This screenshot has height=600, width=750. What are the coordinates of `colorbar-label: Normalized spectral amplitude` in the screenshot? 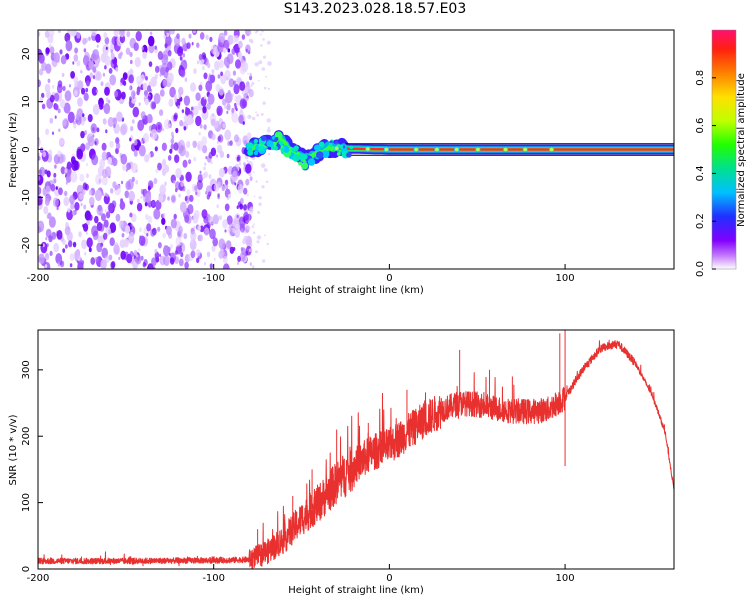 It's located at (741, 150).